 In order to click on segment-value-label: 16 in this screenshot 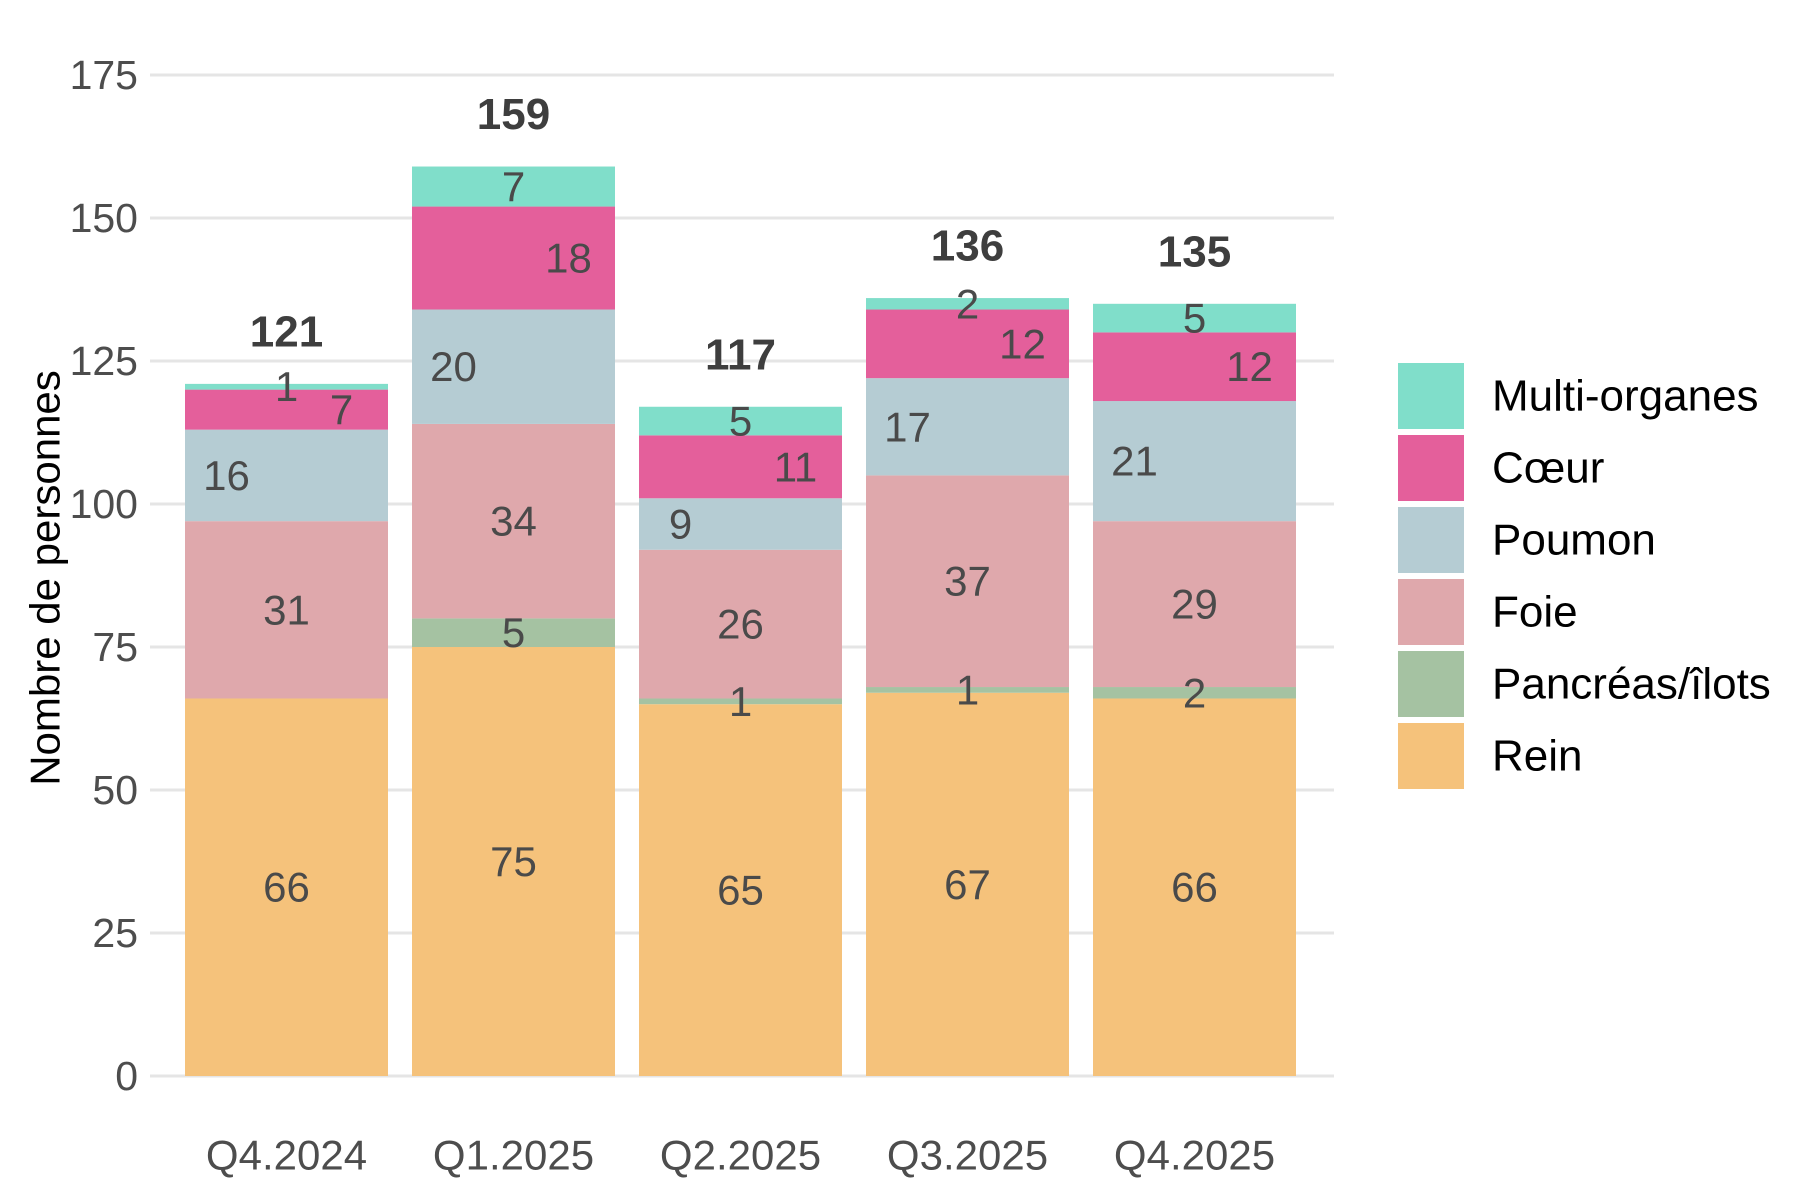, I will do `click(226, 475)`.